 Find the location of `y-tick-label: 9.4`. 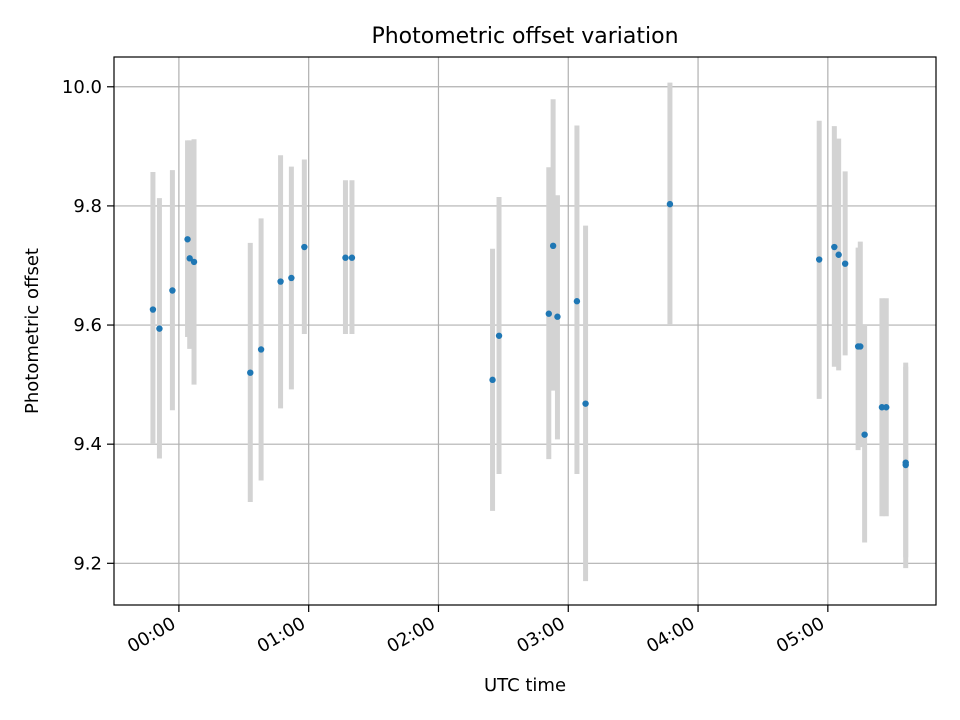

y-tick-label: 9.4 is located at coordinates (87, 444).